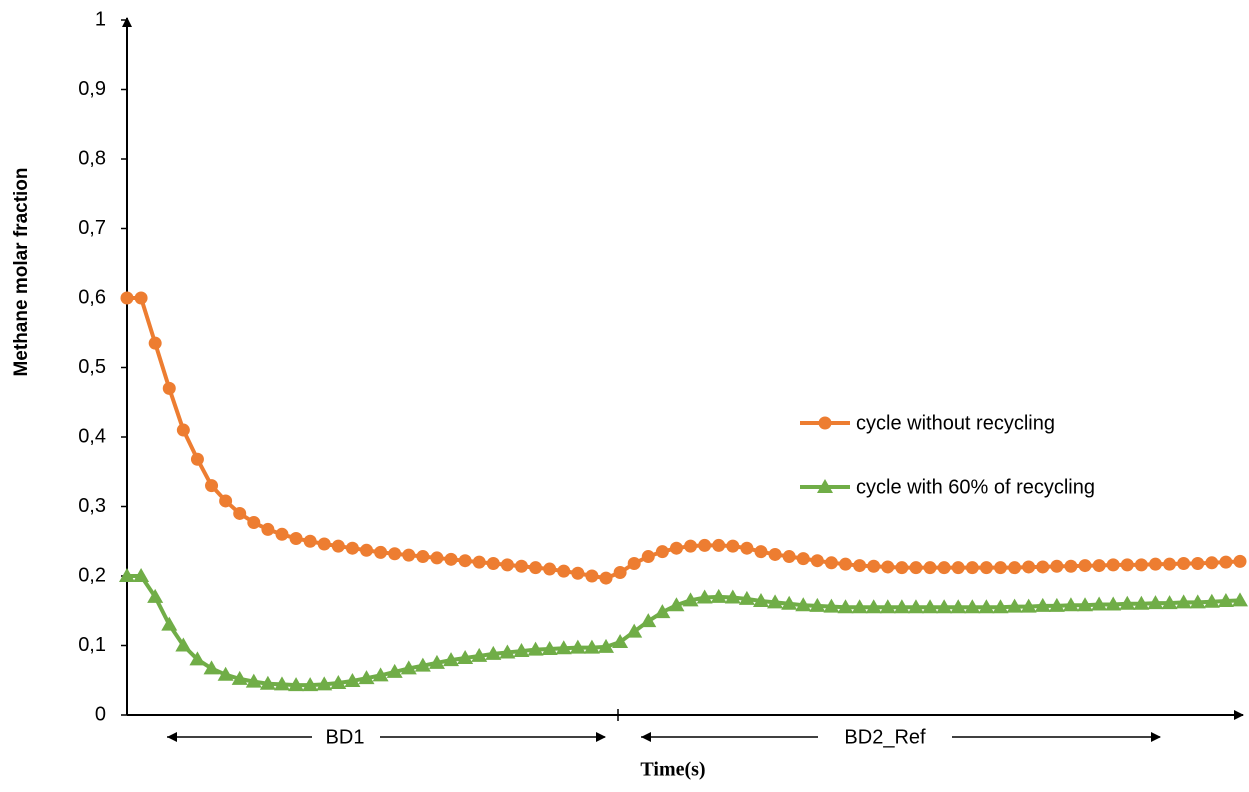  What do you see at coordinates (92, 367) in the screenshot?
I see `y-tick-label: 0,5` at bounding box center [92, 367].